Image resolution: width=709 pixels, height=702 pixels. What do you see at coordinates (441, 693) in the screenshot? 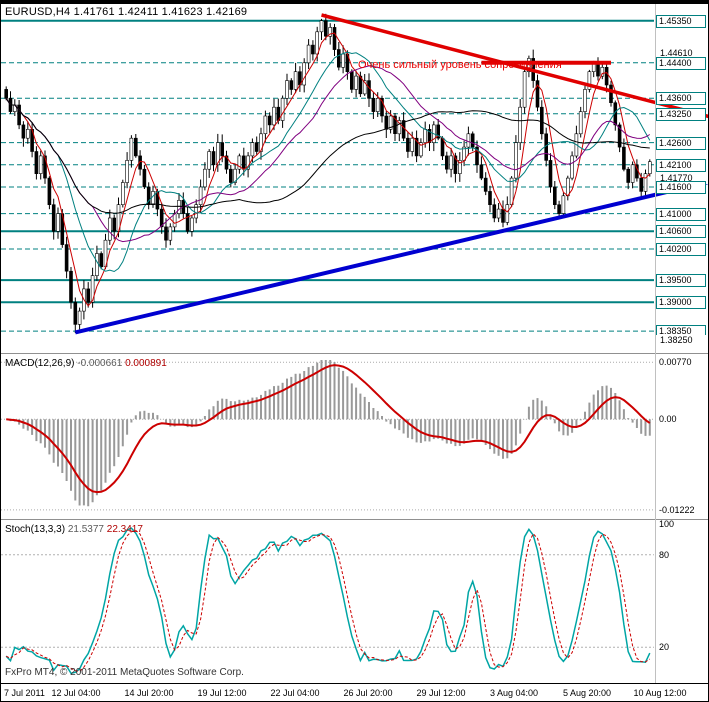
I see `time-label-6: 29 Jul 12:00` at bounding box center [441, 693].